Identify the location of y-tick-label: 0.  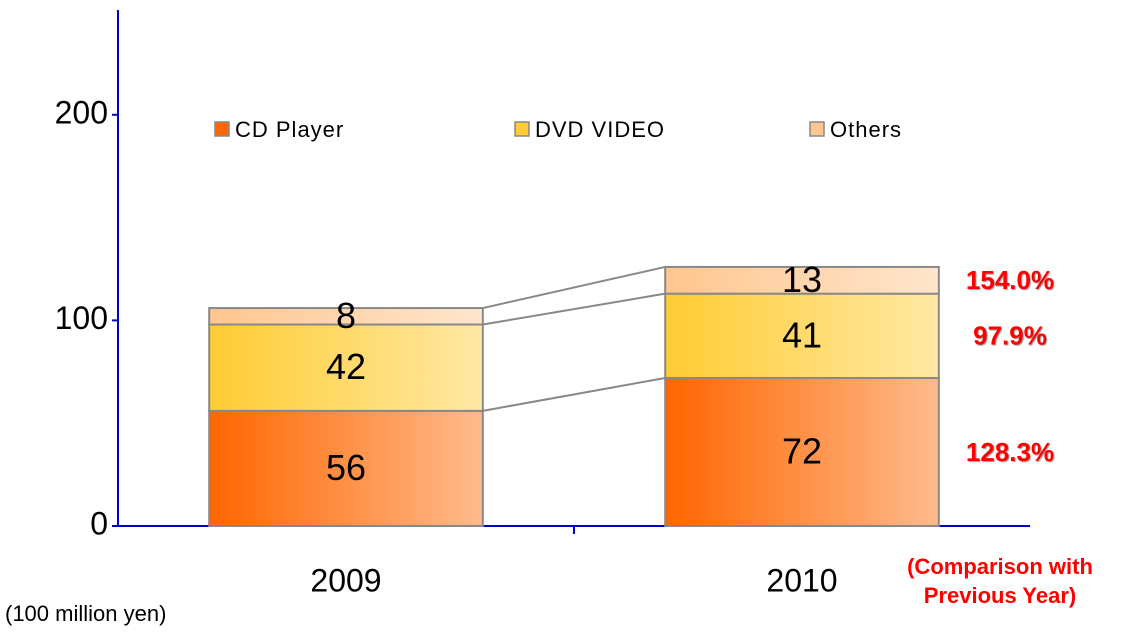
(99, 523).